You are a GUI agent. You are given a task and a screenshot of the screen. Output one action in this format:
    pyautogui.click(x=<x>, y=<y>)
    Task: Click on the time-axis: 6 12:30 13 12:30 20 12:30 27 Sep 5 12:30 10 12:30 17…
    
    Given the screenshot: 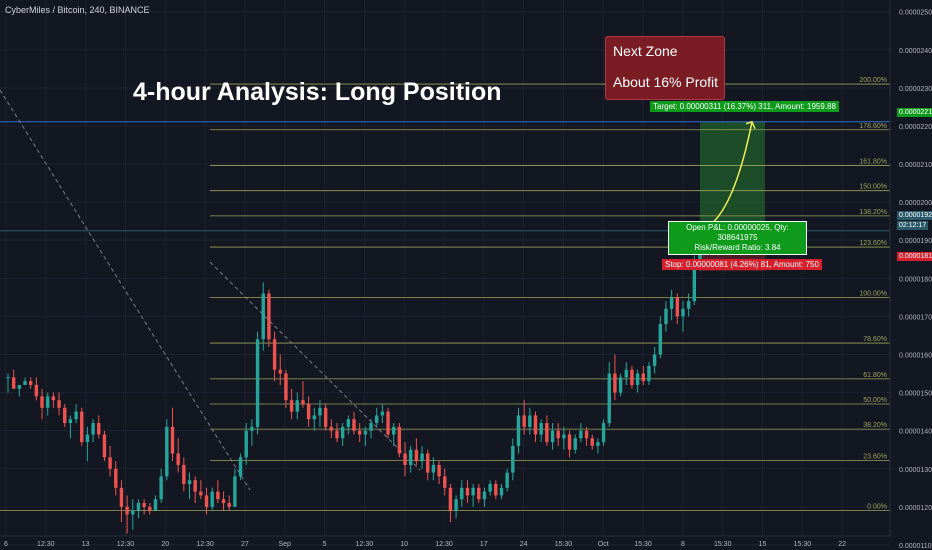 What is the action you would take?
    pyautogui.click(x=445, y=541)
    